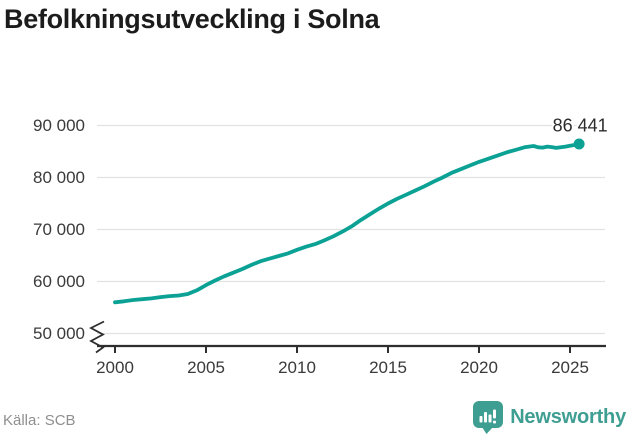 The image size is (631, 439). What do you see at coordinates (39, 420) in the screenshot?
I see `source-note: Källa: SCB` at bounding box center [39, 420].